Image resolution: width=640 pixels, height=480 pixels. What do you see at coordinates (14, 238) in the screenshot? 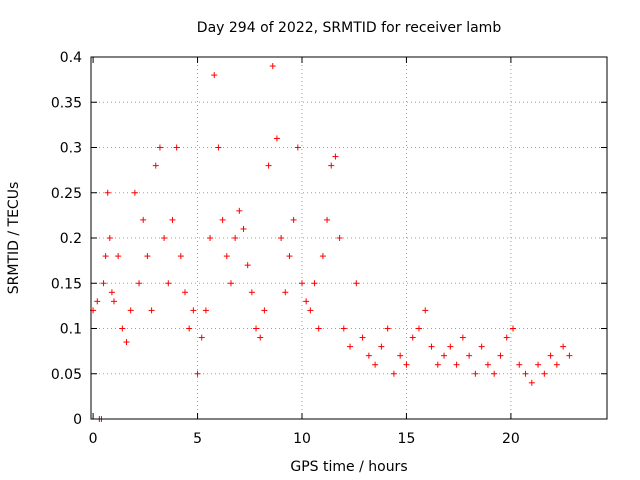
I see `y-axis-label: SRMTID / TECUs` at bounding box center [14, 238].